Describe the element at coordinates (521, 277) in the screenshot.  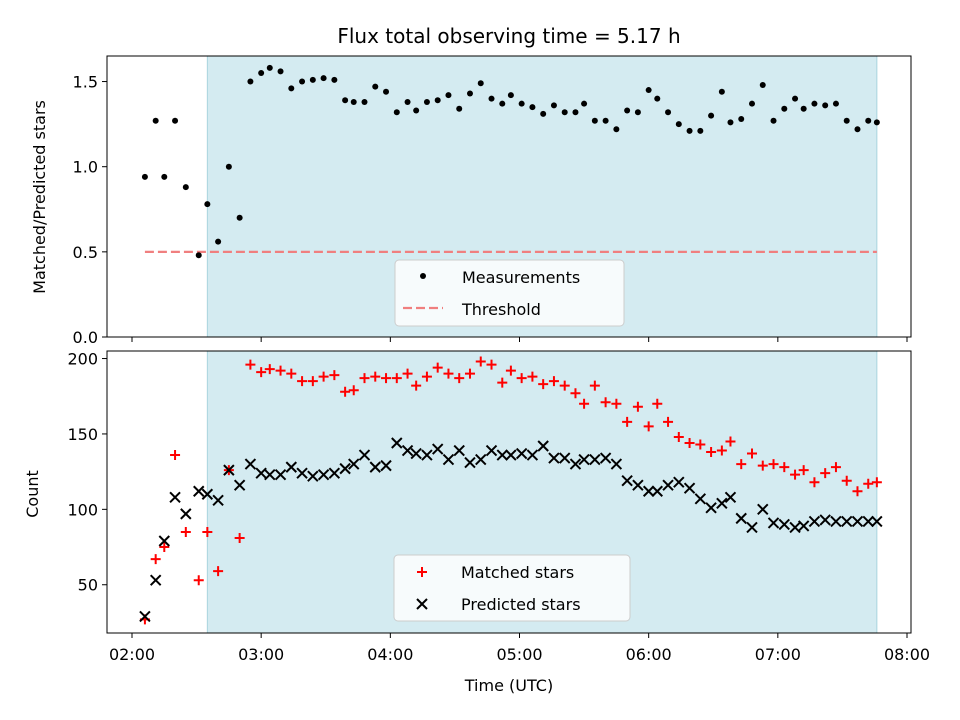
I see `legend-entry-label: Measurements` at that location.